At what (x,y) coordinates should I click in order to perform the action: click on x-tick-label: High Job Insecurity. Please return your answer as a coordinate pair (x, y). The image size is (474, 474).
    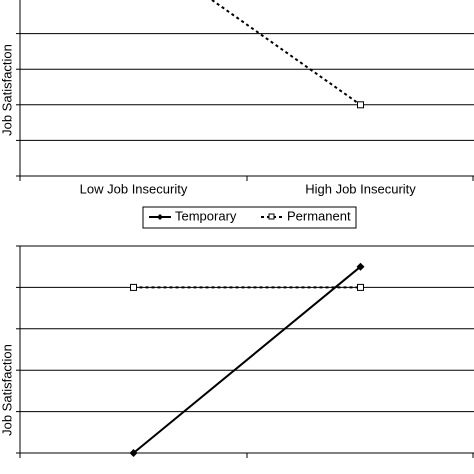
    Looking at the image, I should click on (360, 188).